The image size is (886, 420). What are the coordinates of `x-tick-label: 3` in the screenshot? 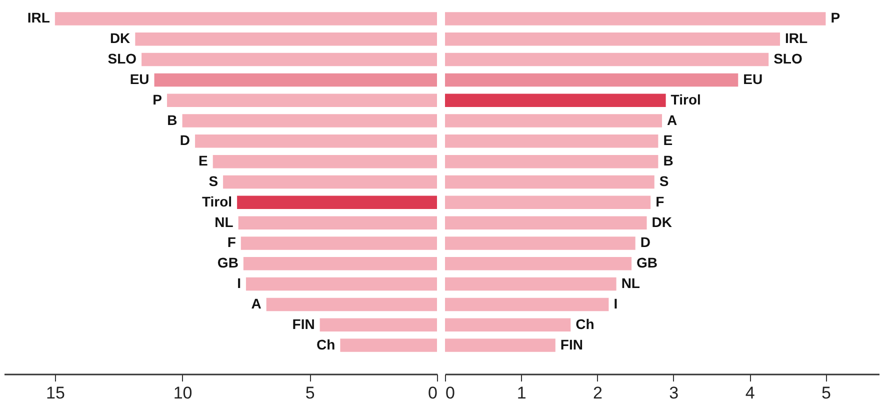 It's located at (674, 393).